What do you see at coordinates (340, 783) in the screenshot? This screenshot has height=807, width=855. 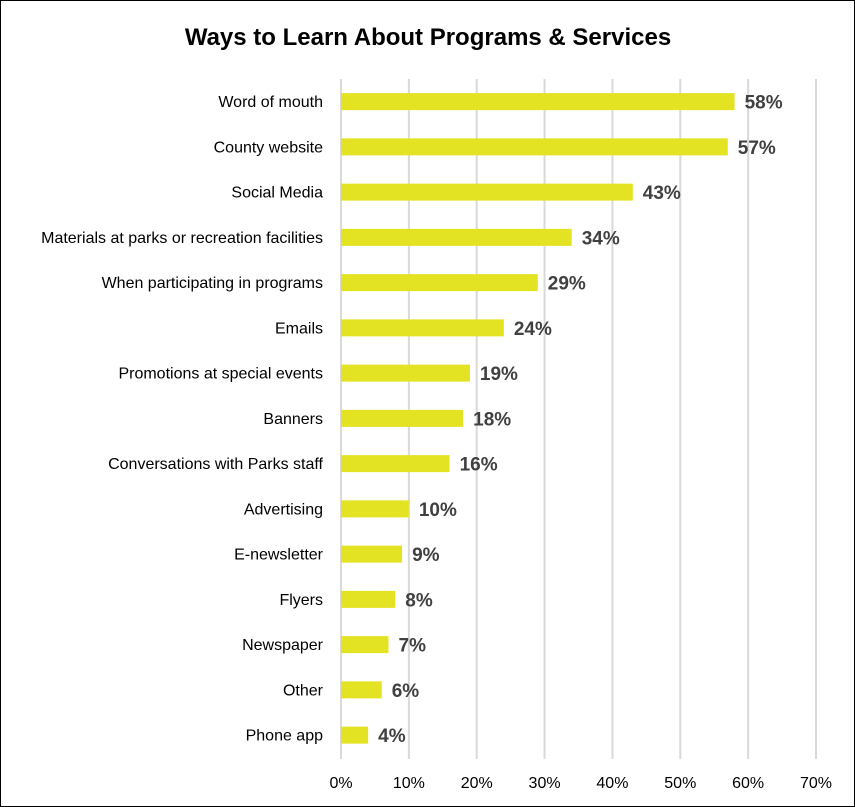 I see `x-tick-label: 0%` at bounding box center [340, 783].